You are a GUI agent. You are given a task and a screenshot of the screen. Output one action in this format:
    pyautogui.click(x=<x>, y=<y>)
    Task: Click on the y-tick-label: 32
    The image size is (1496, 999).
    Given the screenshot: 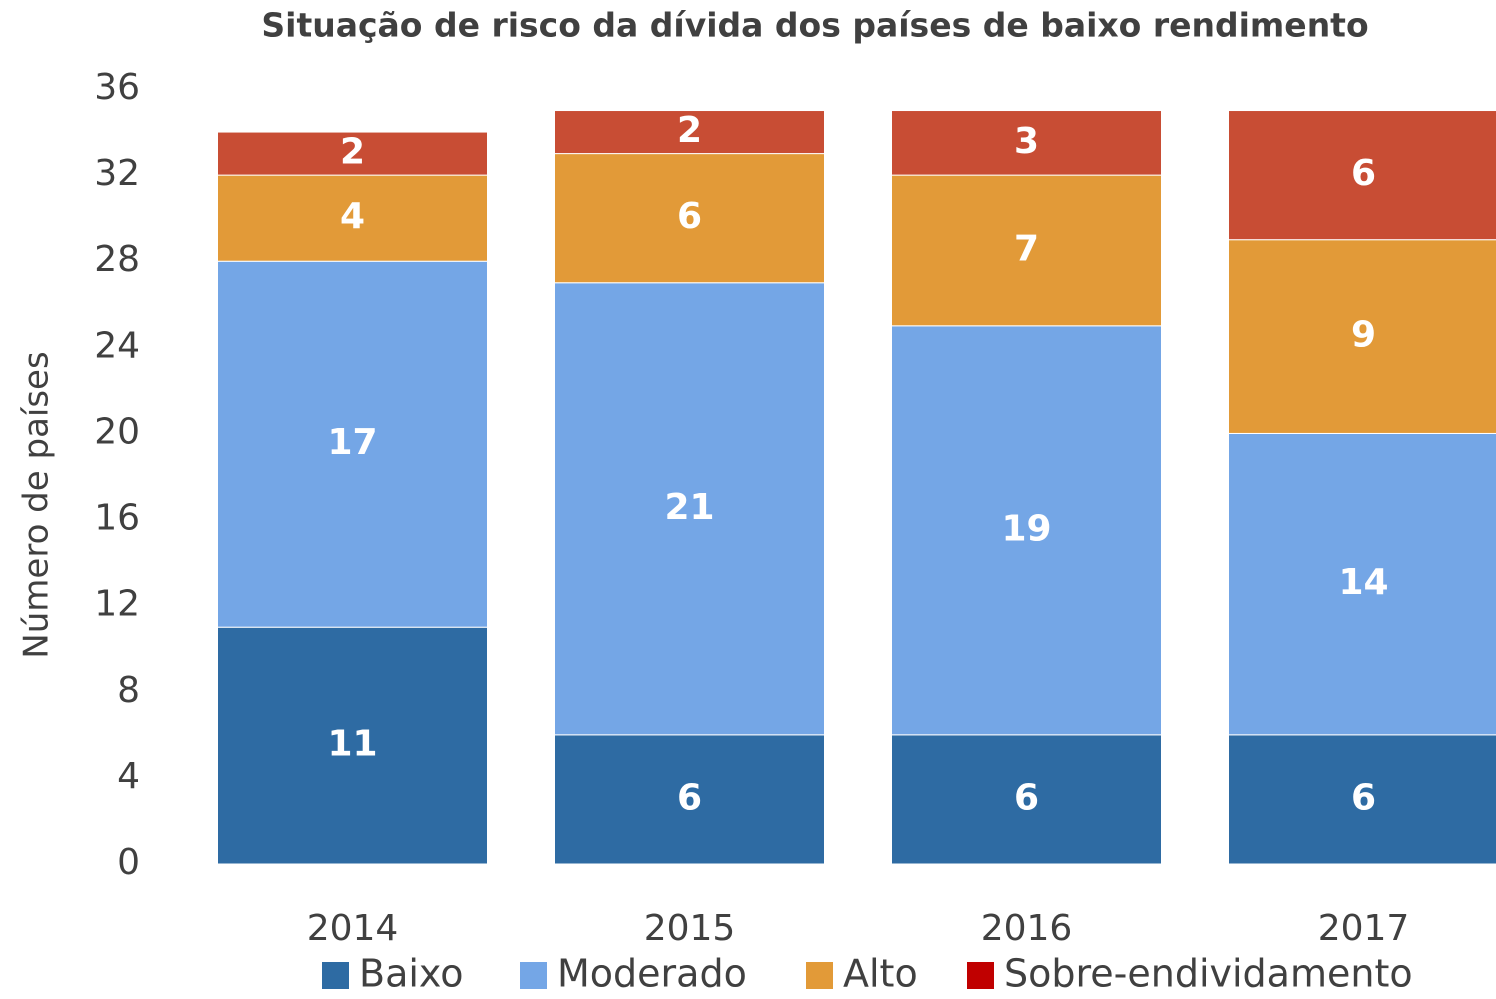 What is the action you would take?
    pyautogui.click(x=117, y=173)
    